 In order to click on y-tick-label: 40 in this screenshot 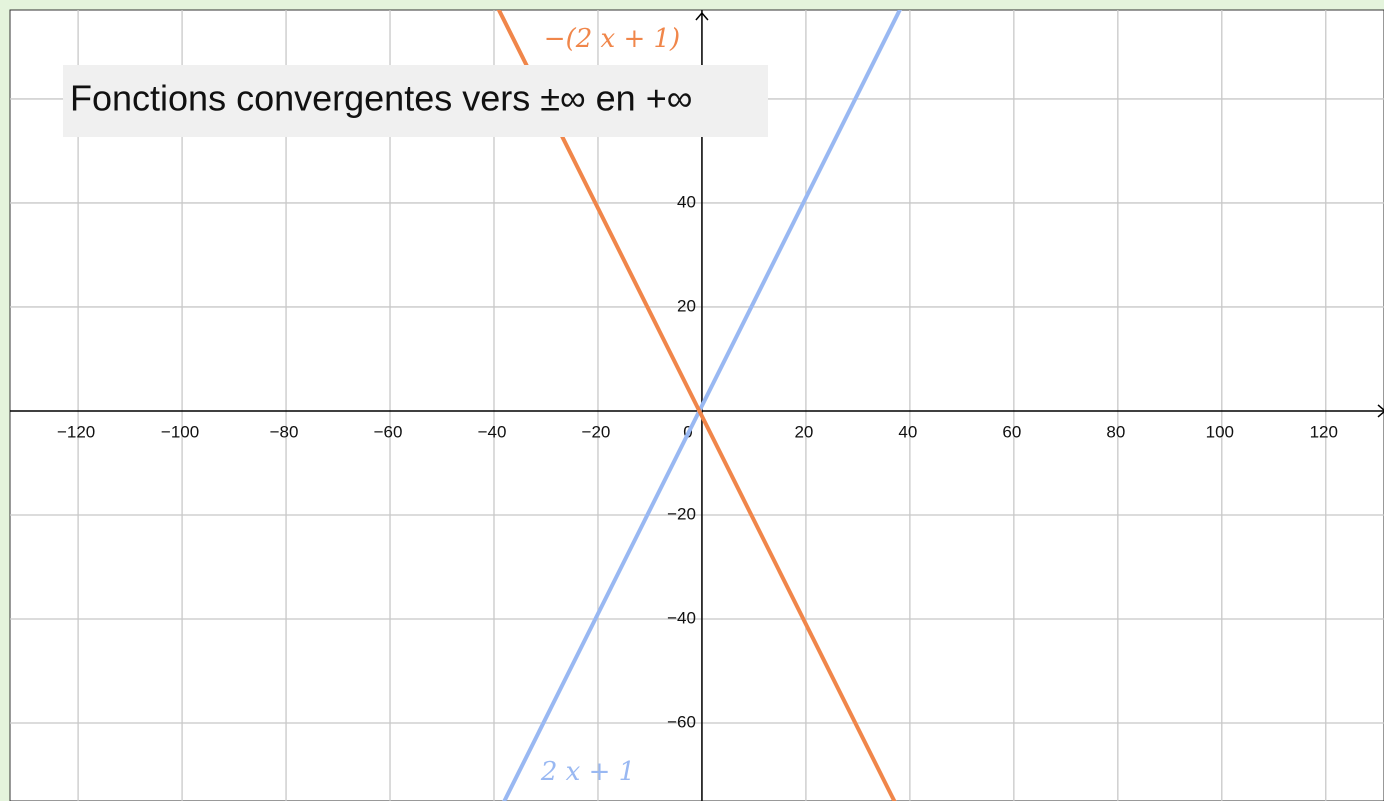, I will do `click(686, 201)`.